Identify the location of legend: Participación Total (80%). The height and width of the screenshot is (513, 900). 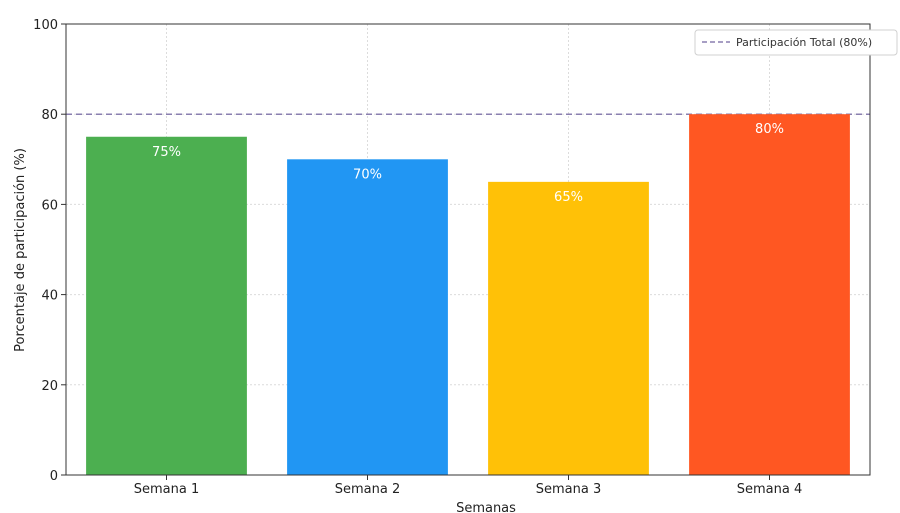
(796, 42).